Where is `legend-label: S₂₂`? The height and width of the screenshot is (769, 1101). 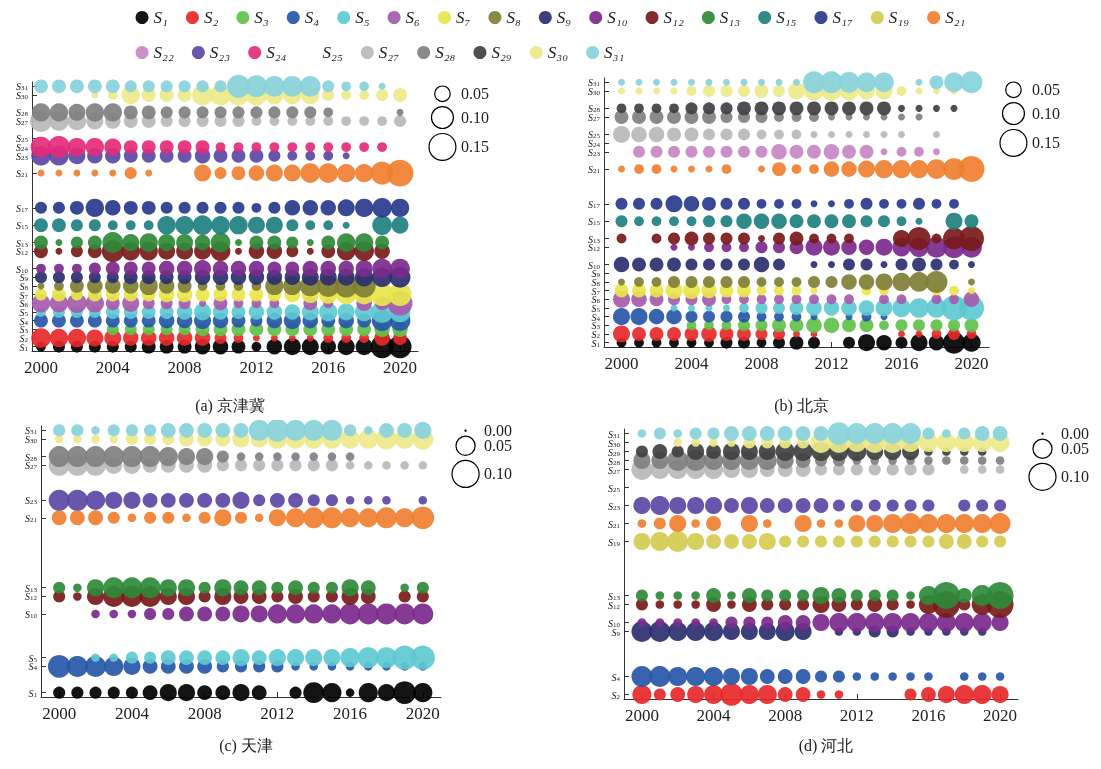
legend-label: S₂₂ is located at coordinates (163, 52).